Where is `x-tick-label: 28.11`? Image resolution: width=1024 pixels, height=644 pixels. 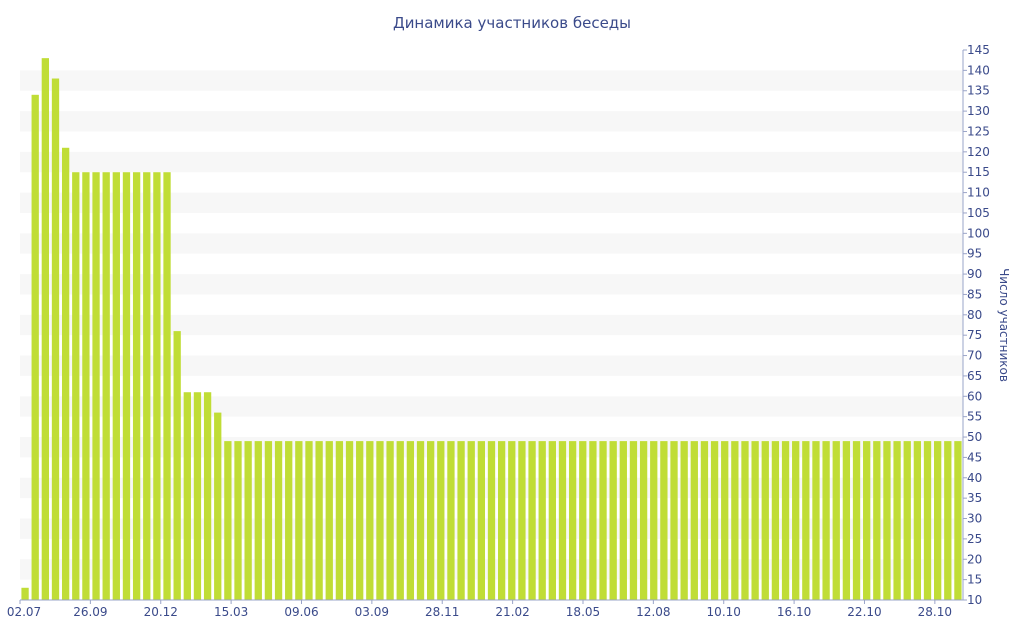 x-tick-label: 28.11 is located at coordinates (442, 612).